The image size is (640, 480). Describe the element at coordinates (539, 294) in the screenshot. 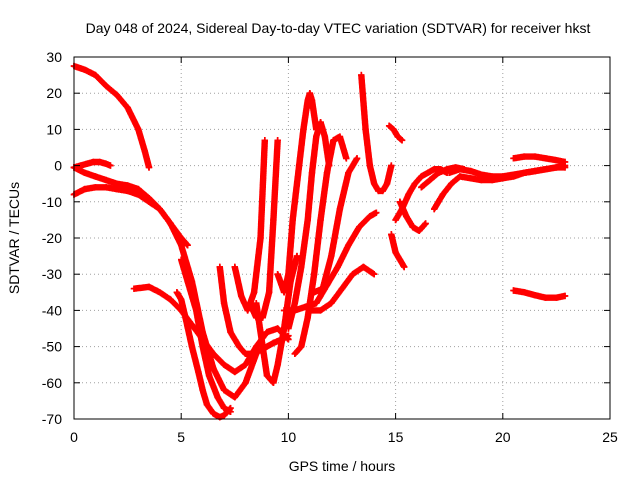

I see `series-arc-aa` at that location.